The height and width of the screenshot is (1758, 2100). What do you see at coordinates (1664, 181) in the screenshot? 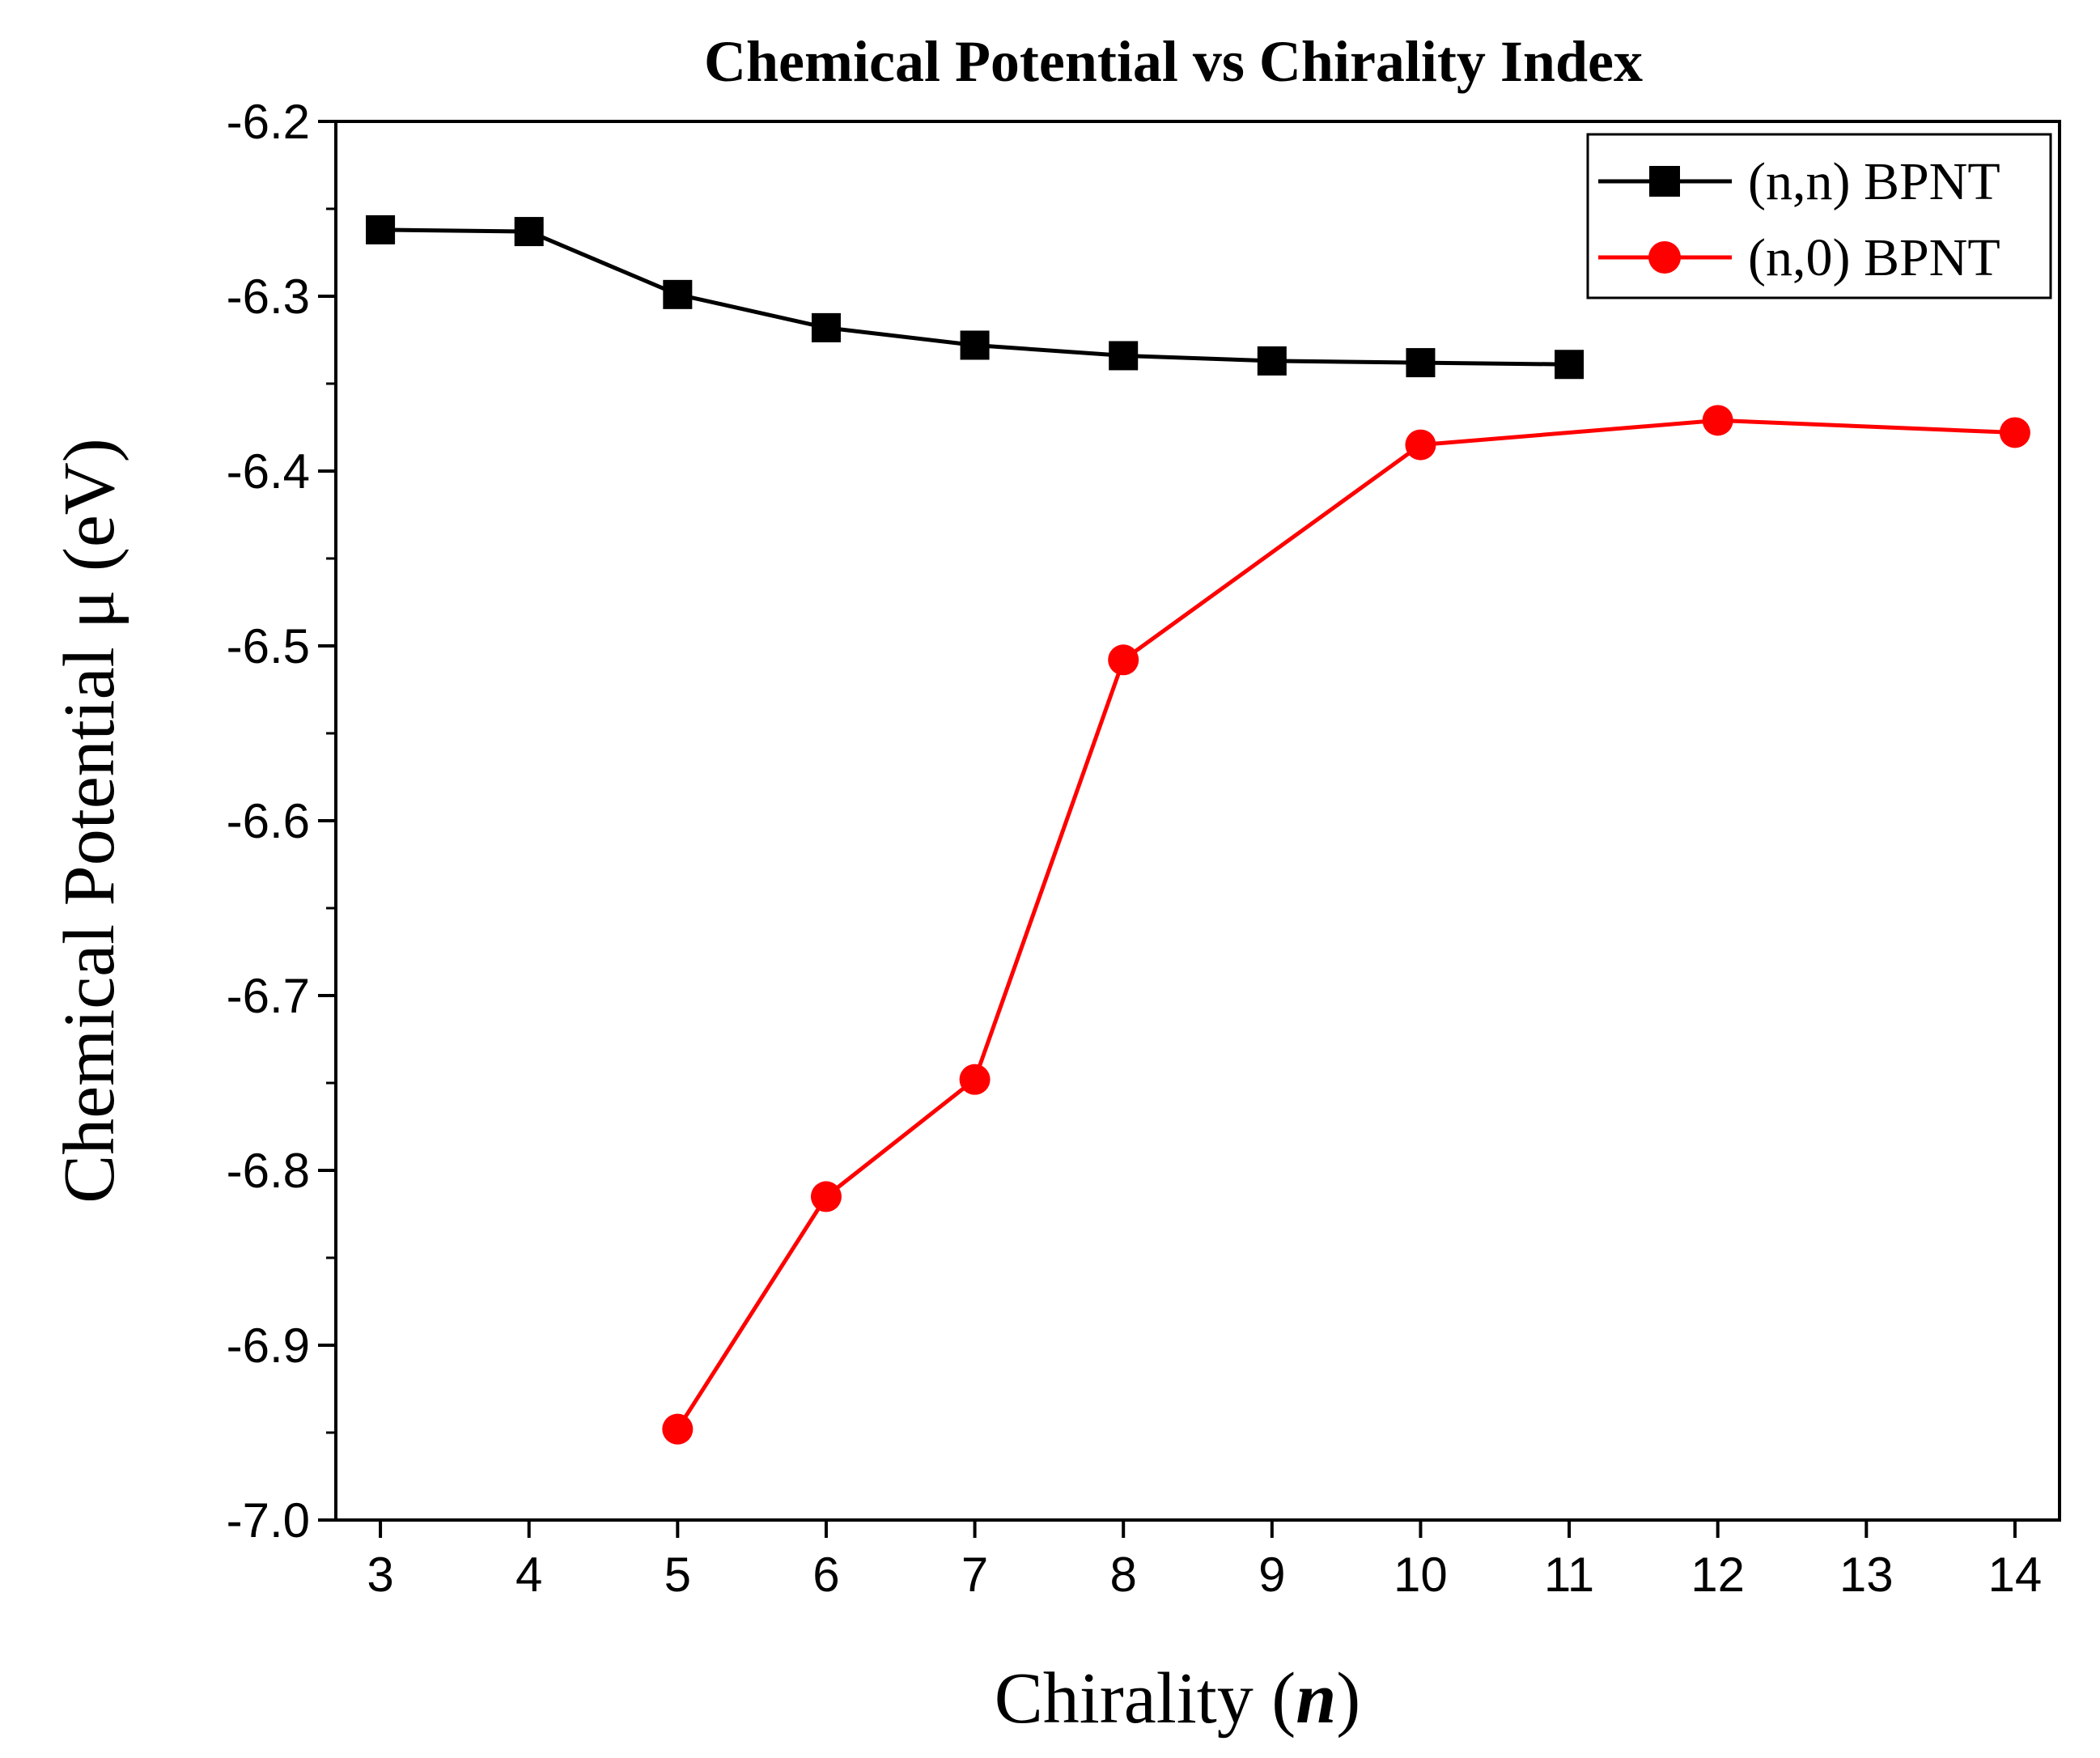
I see `legend-marker-square` at bounding box center [1664, 181].